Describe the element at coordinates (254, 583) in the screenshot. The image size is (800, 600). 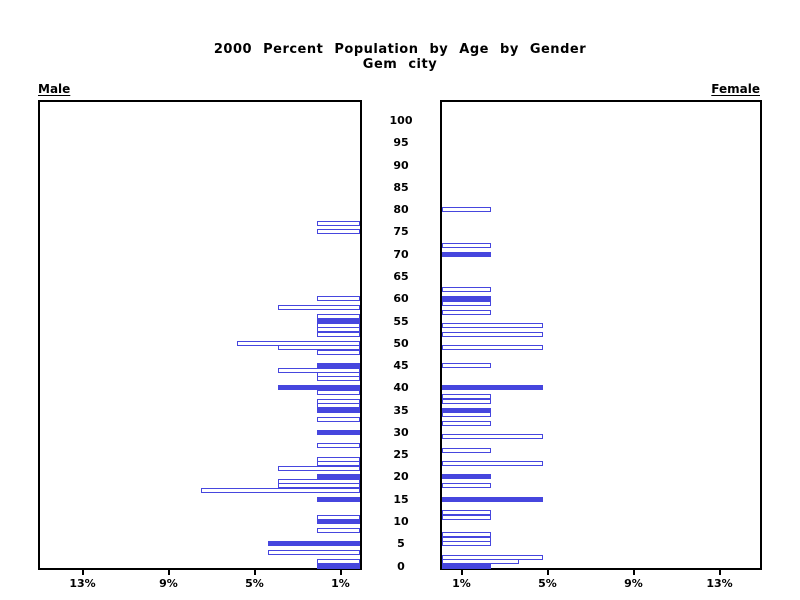
I see `male-pct-5-label: 5%` at that location.